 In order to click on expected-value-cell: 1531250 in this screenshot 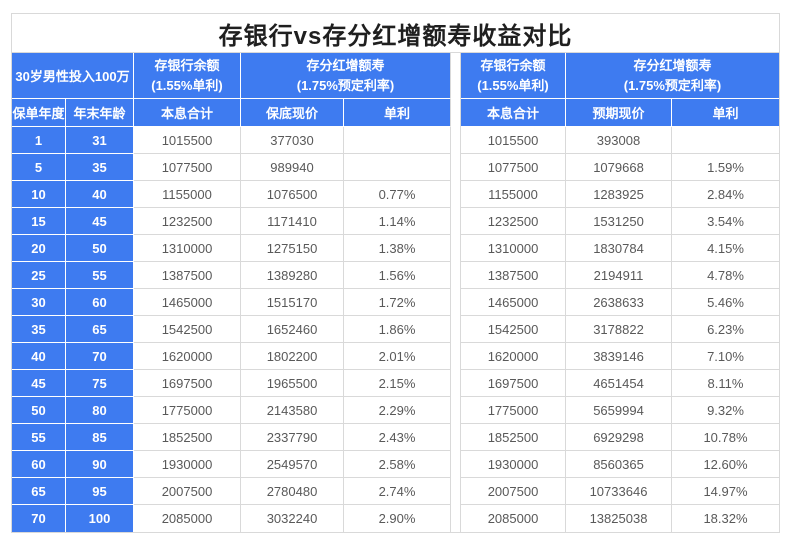, I will do `click(619, 221)`.